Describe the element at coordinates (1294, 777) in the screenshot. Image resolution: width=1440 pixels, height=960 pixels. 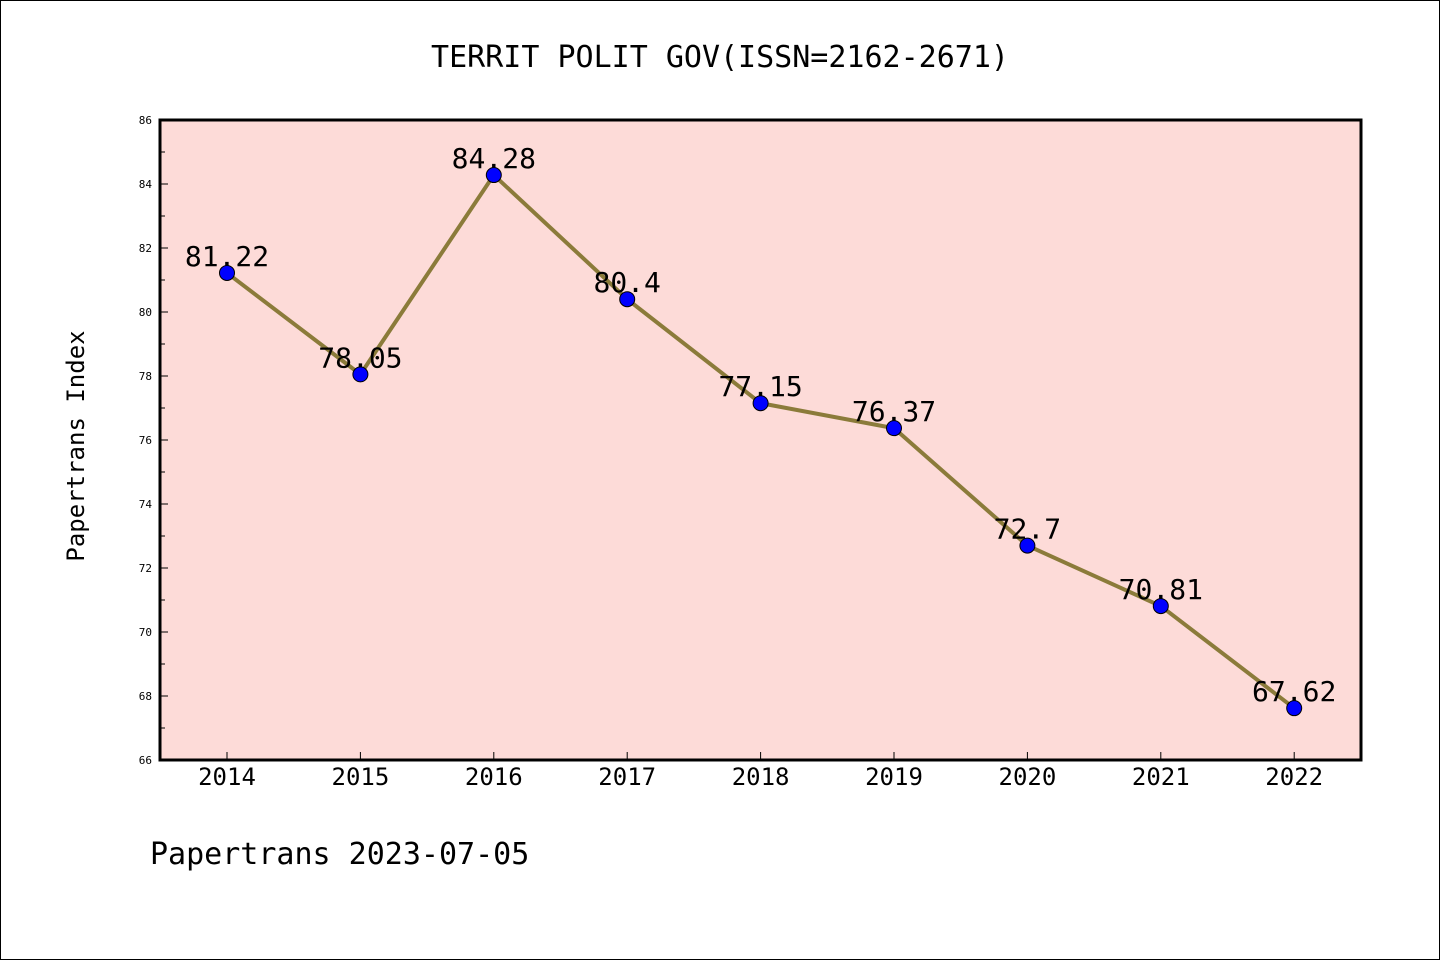
I see `x-tick-label: 2022` at that location.